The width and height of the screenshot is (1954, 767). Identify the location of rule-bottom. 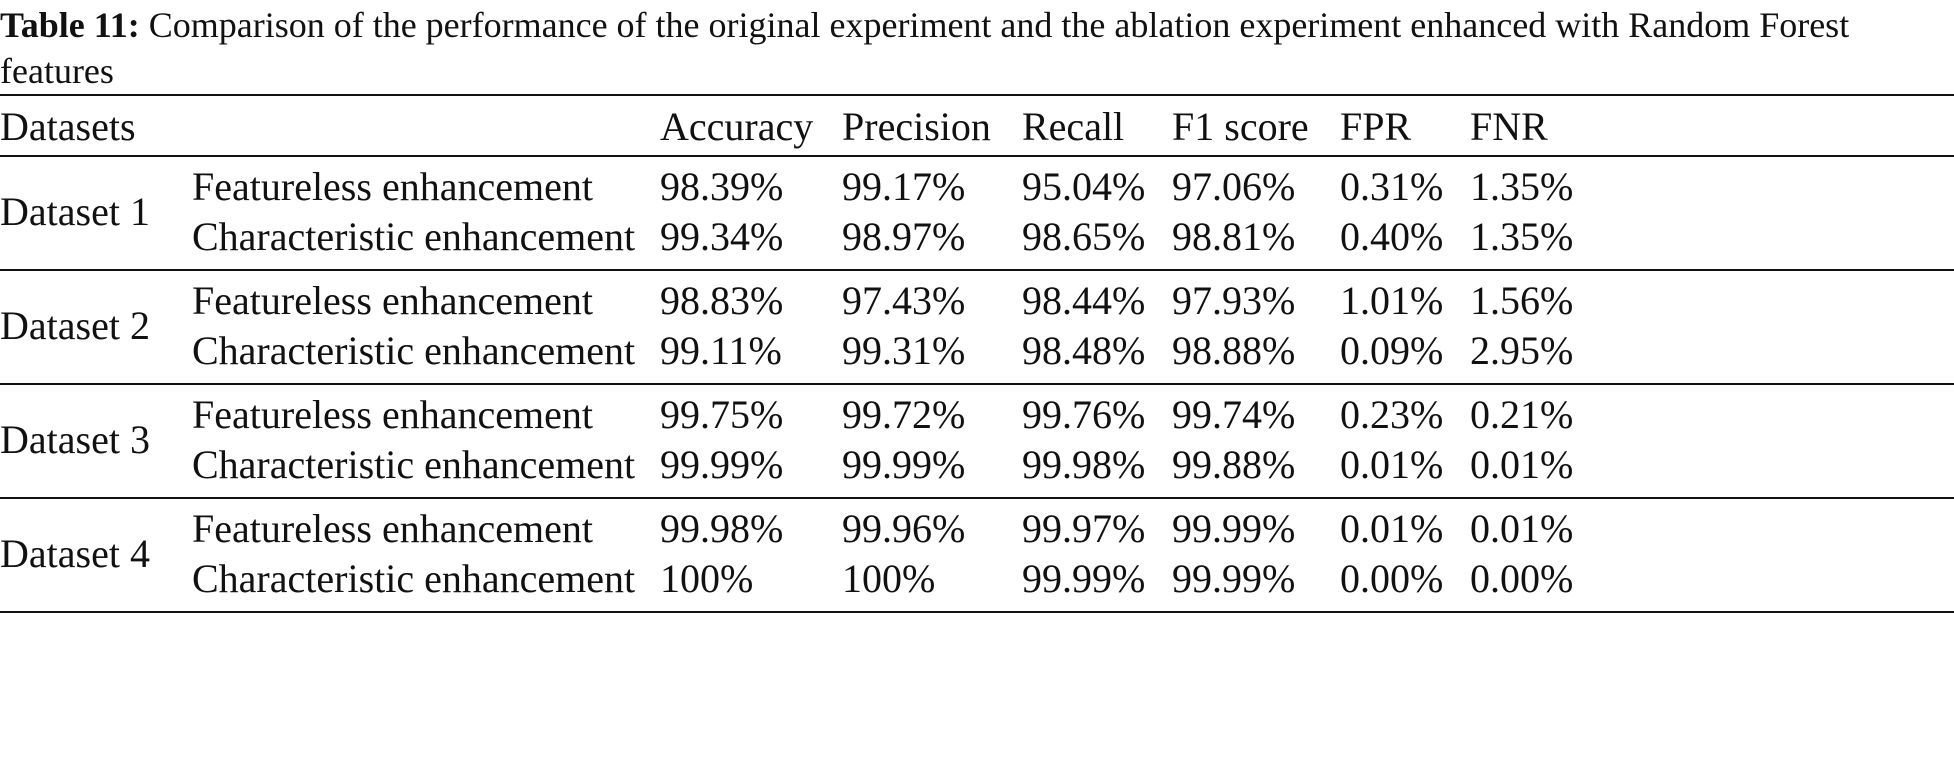
(977, 612).